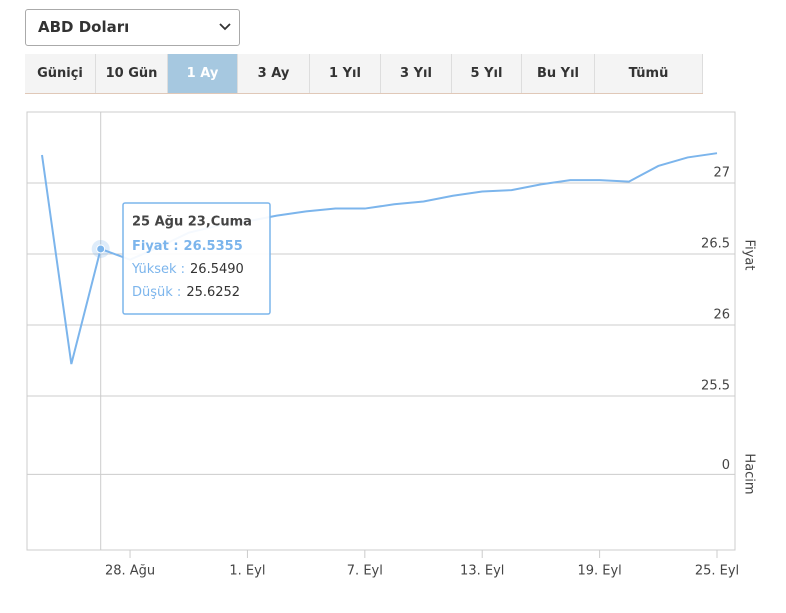 The image size is (786, 613). I want to click on x-tick-label: 25. Eyl, so click(717, 571).